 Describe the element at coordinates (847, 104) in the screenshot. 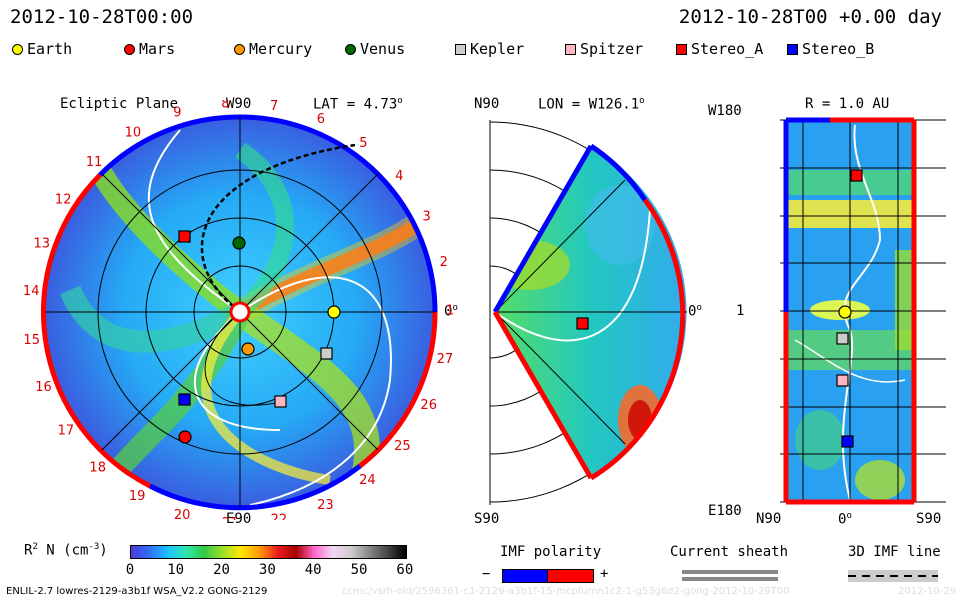

I see `lonlat-title: R = 1.0 AU` at that location.